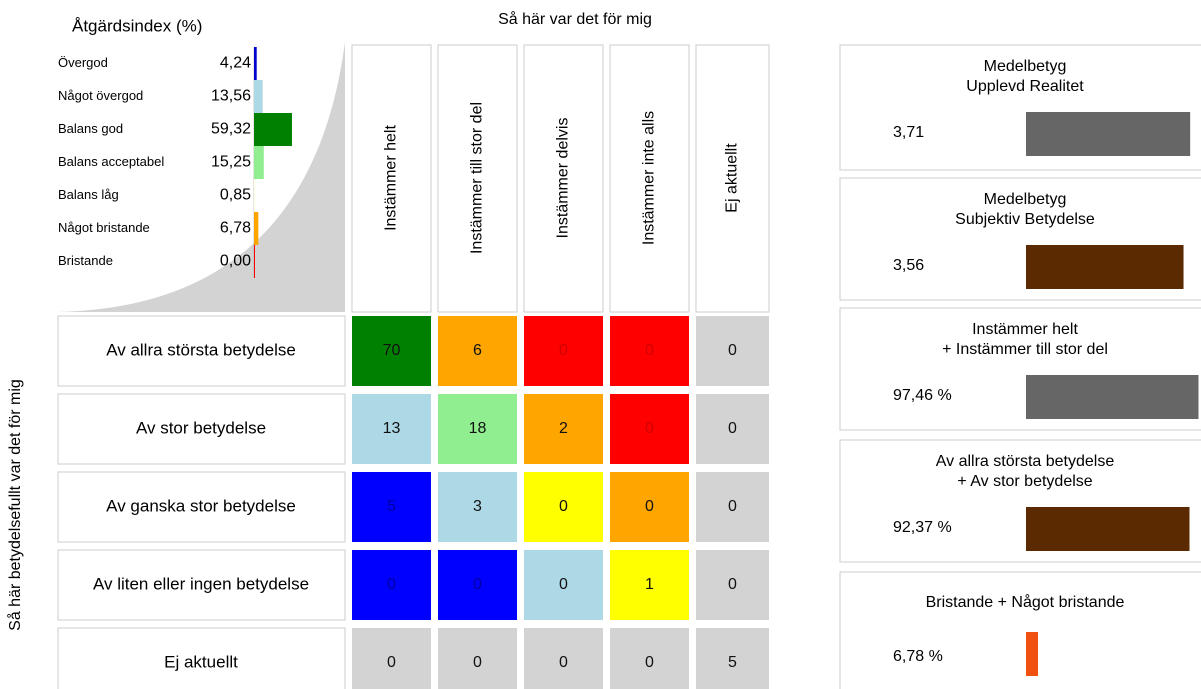  I want to click on matrix-value: 70, so click(392, 350).